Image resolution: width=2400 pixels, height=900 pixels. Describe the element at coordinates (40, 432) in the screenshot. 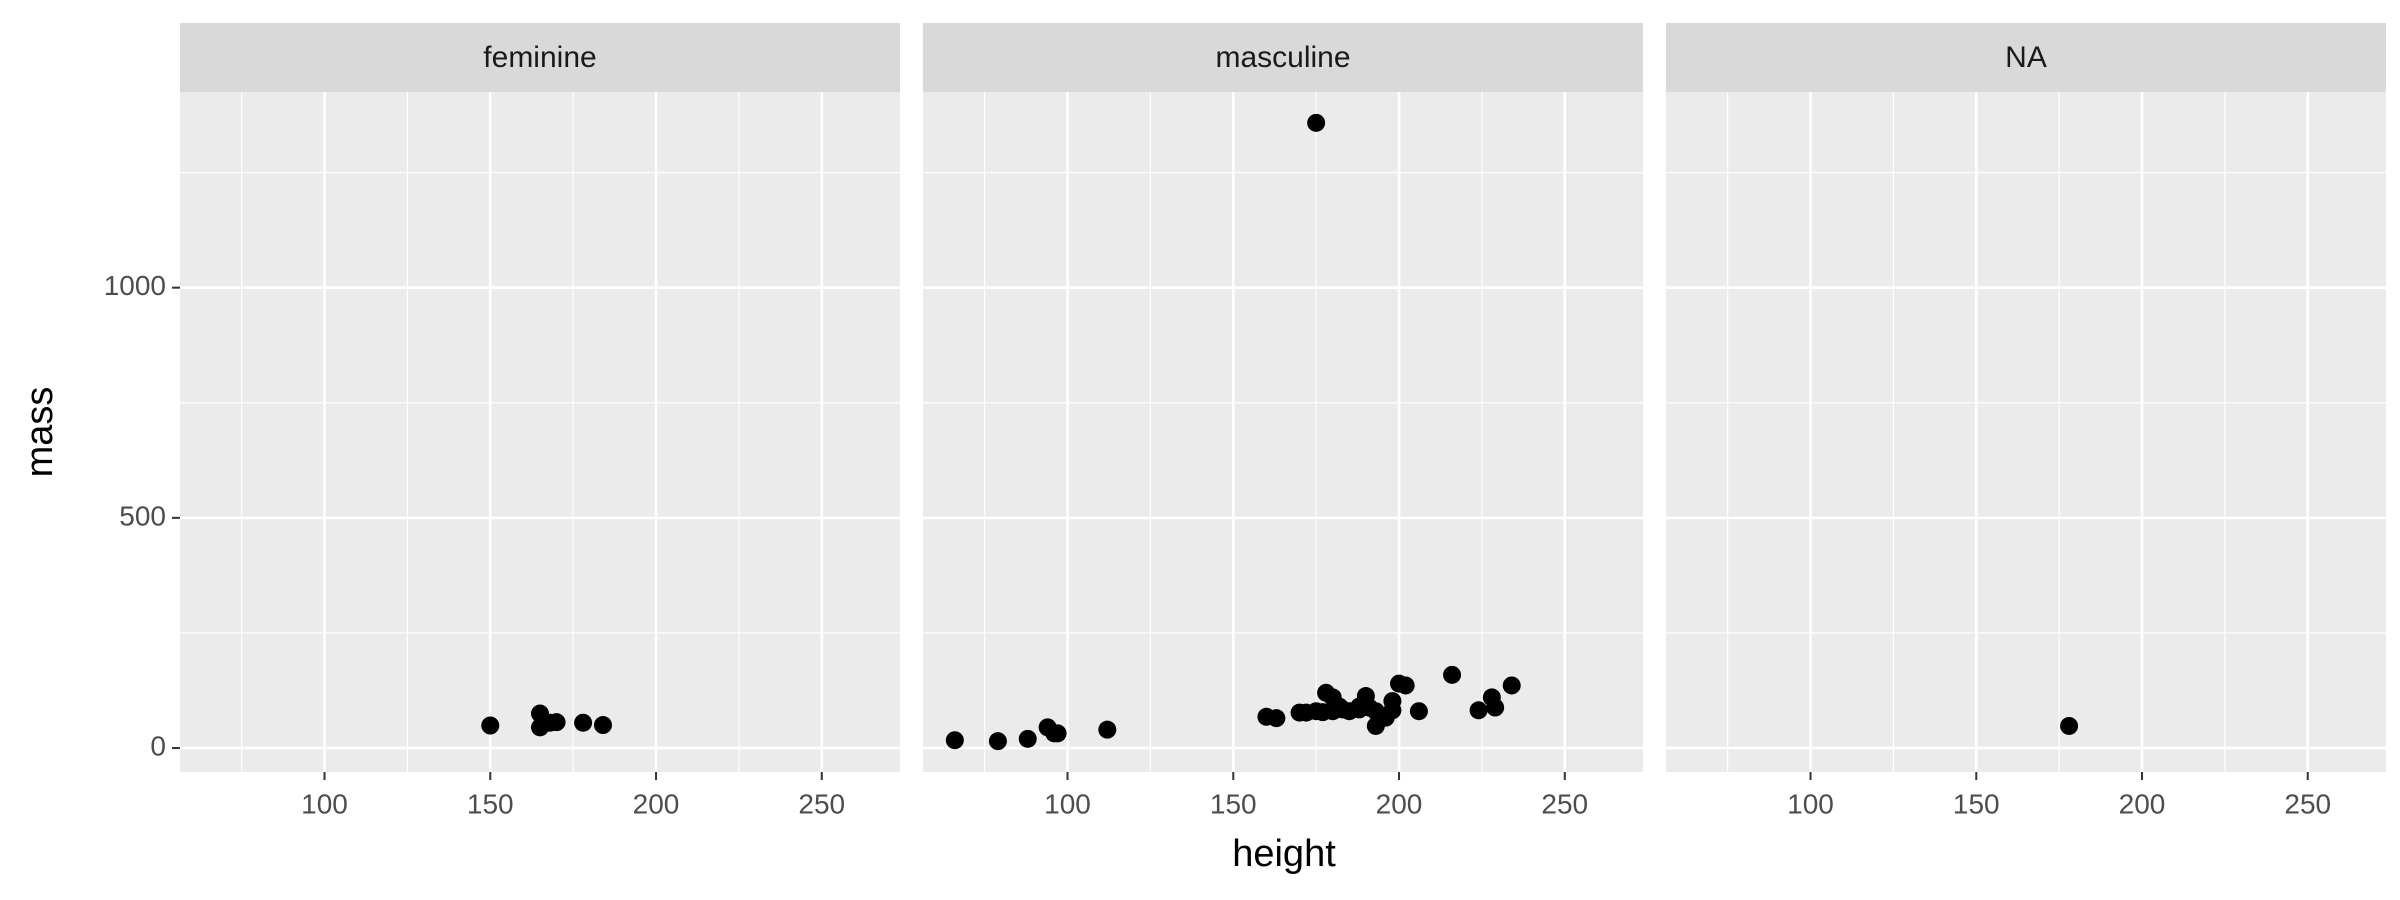

I see `y-axis-title: mass` at that location.